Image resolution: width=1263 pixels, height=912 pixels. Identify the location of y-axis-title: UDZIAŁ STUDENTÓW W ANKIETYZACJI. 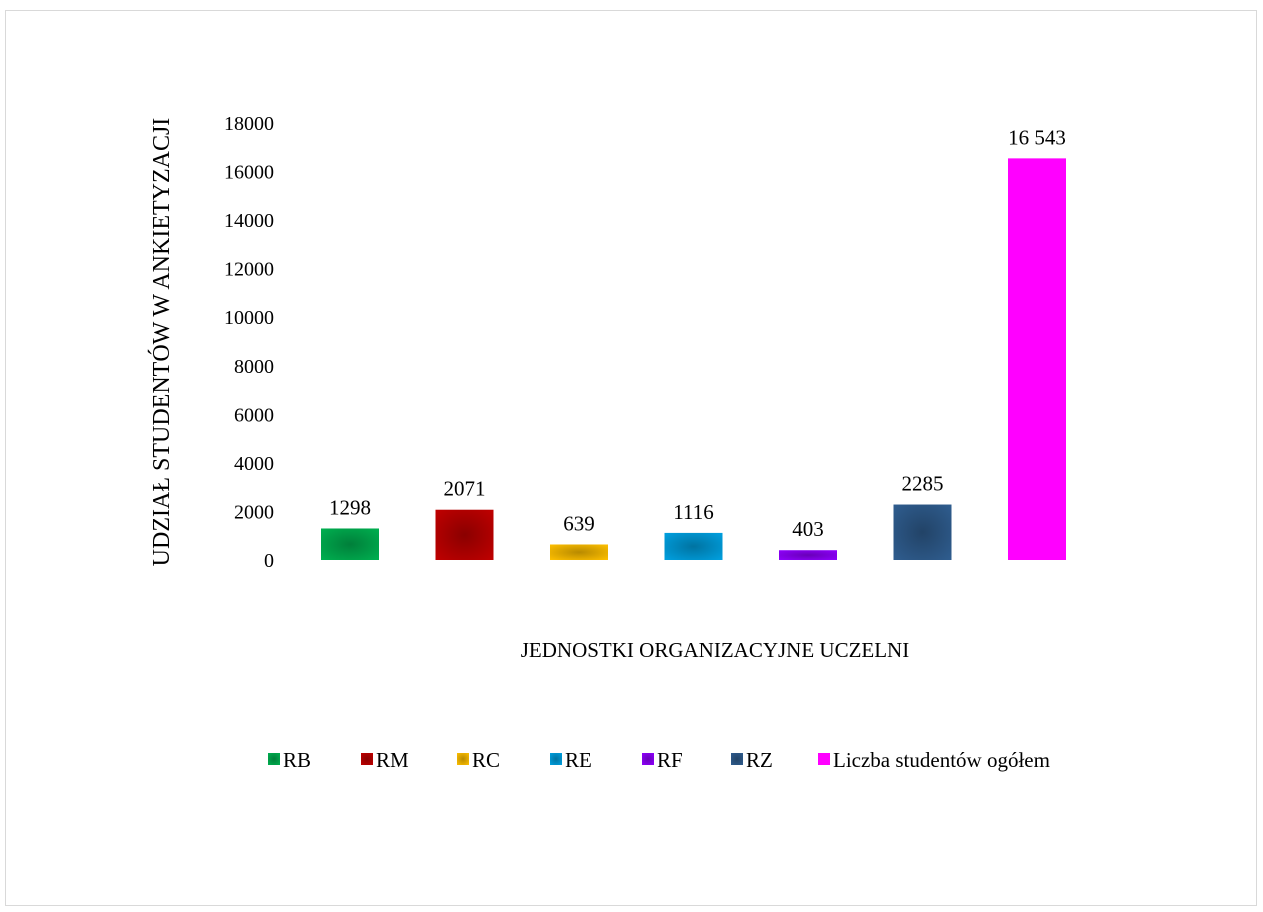
(161, 342).